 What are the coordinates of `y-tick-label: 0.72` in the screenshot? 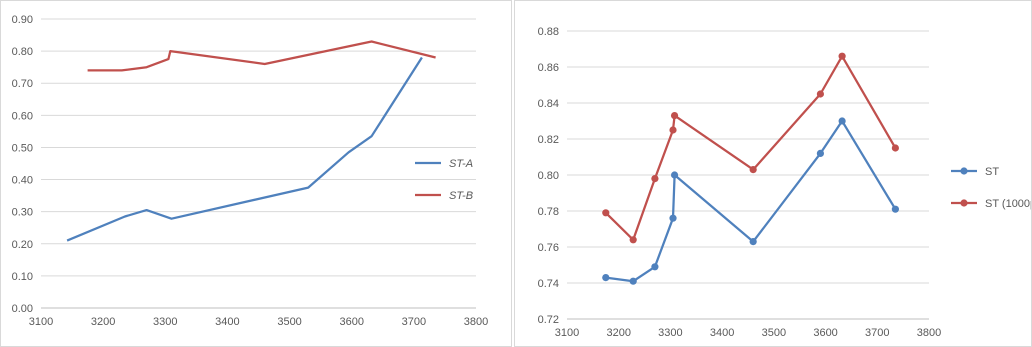 It's located at (548, 320).